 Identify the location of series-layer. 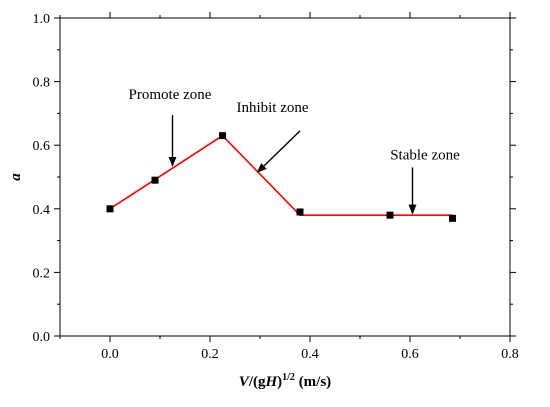
(281, 177).